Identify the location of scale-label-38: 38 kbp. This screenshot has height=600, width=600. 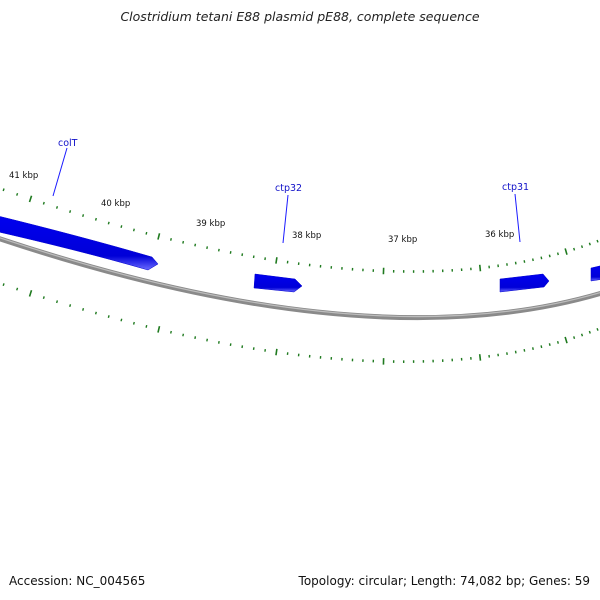
(306, 236).